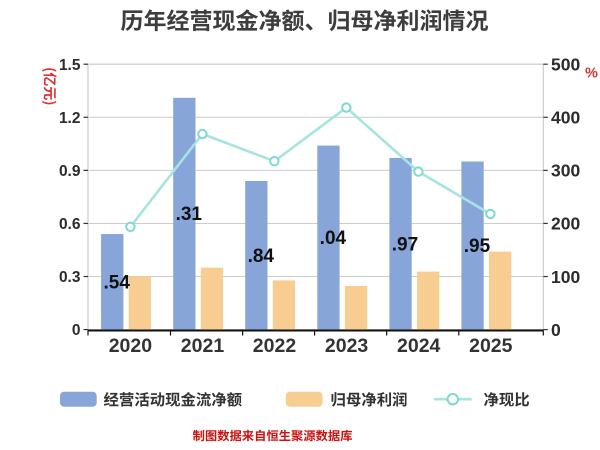 Image resolution: width=600 pixels, height=450 pixels. I want to click on svg-text: .04, so click(333, 238).